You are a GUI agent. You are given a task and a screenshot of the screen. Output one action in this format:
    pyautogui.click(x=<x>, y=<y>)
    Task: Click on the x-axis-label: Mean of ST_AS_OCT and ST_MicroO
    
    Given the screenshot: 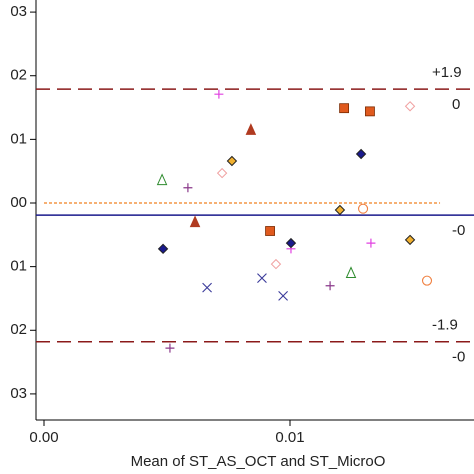 What is the action you would take?
    pyautogui.click(x=258, y=461)
    